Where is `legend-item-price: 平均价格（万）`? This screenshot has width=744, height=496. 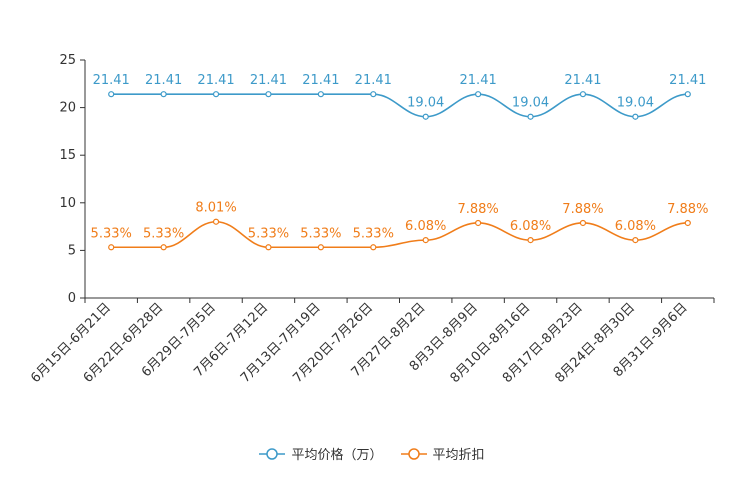
legend-item-price: 平均价格（万） is located at coordinates (321, 453).